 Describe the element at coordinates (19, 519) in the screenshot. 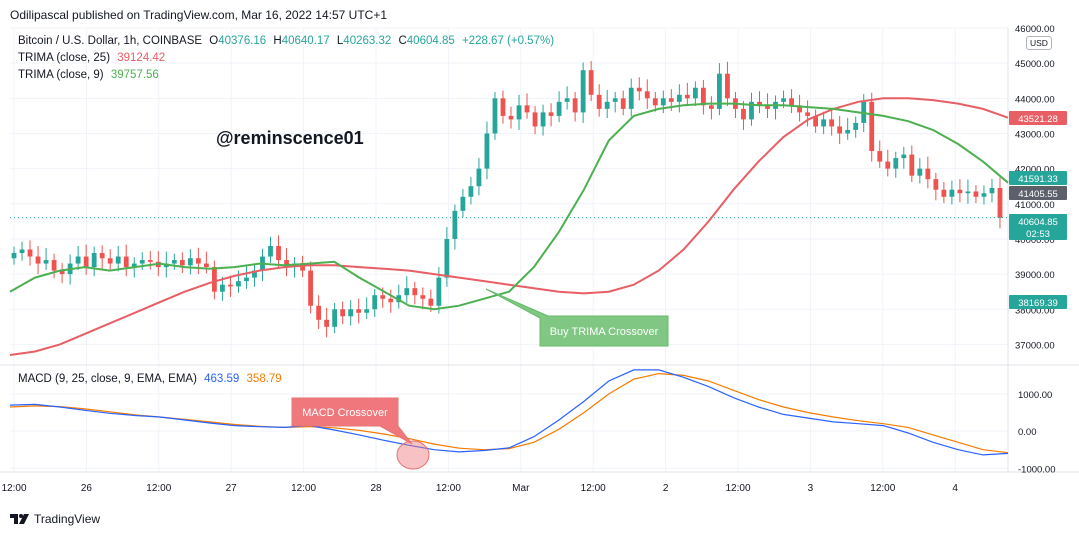

I see `tradingview-logo-icon` at that location.